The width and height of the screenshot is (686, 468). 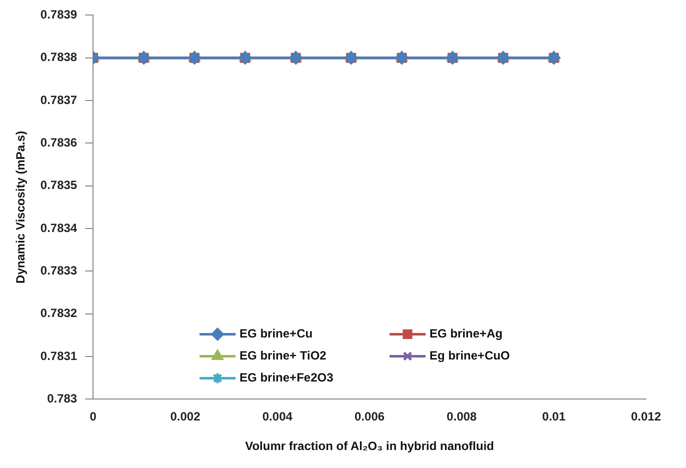 I want to click on y-tick-label: 0.7834, so click(x=59, y=227).